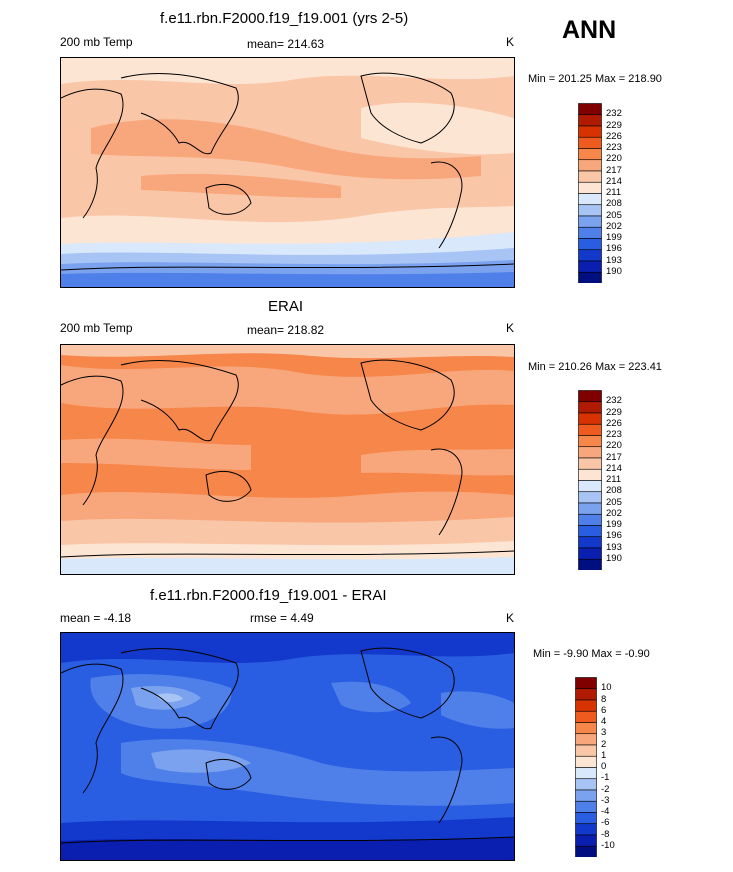 The width and height of the screenshot is (733, 872). I want to click on panel-2-left-label: 200 mb Temp, so click(96, 328).